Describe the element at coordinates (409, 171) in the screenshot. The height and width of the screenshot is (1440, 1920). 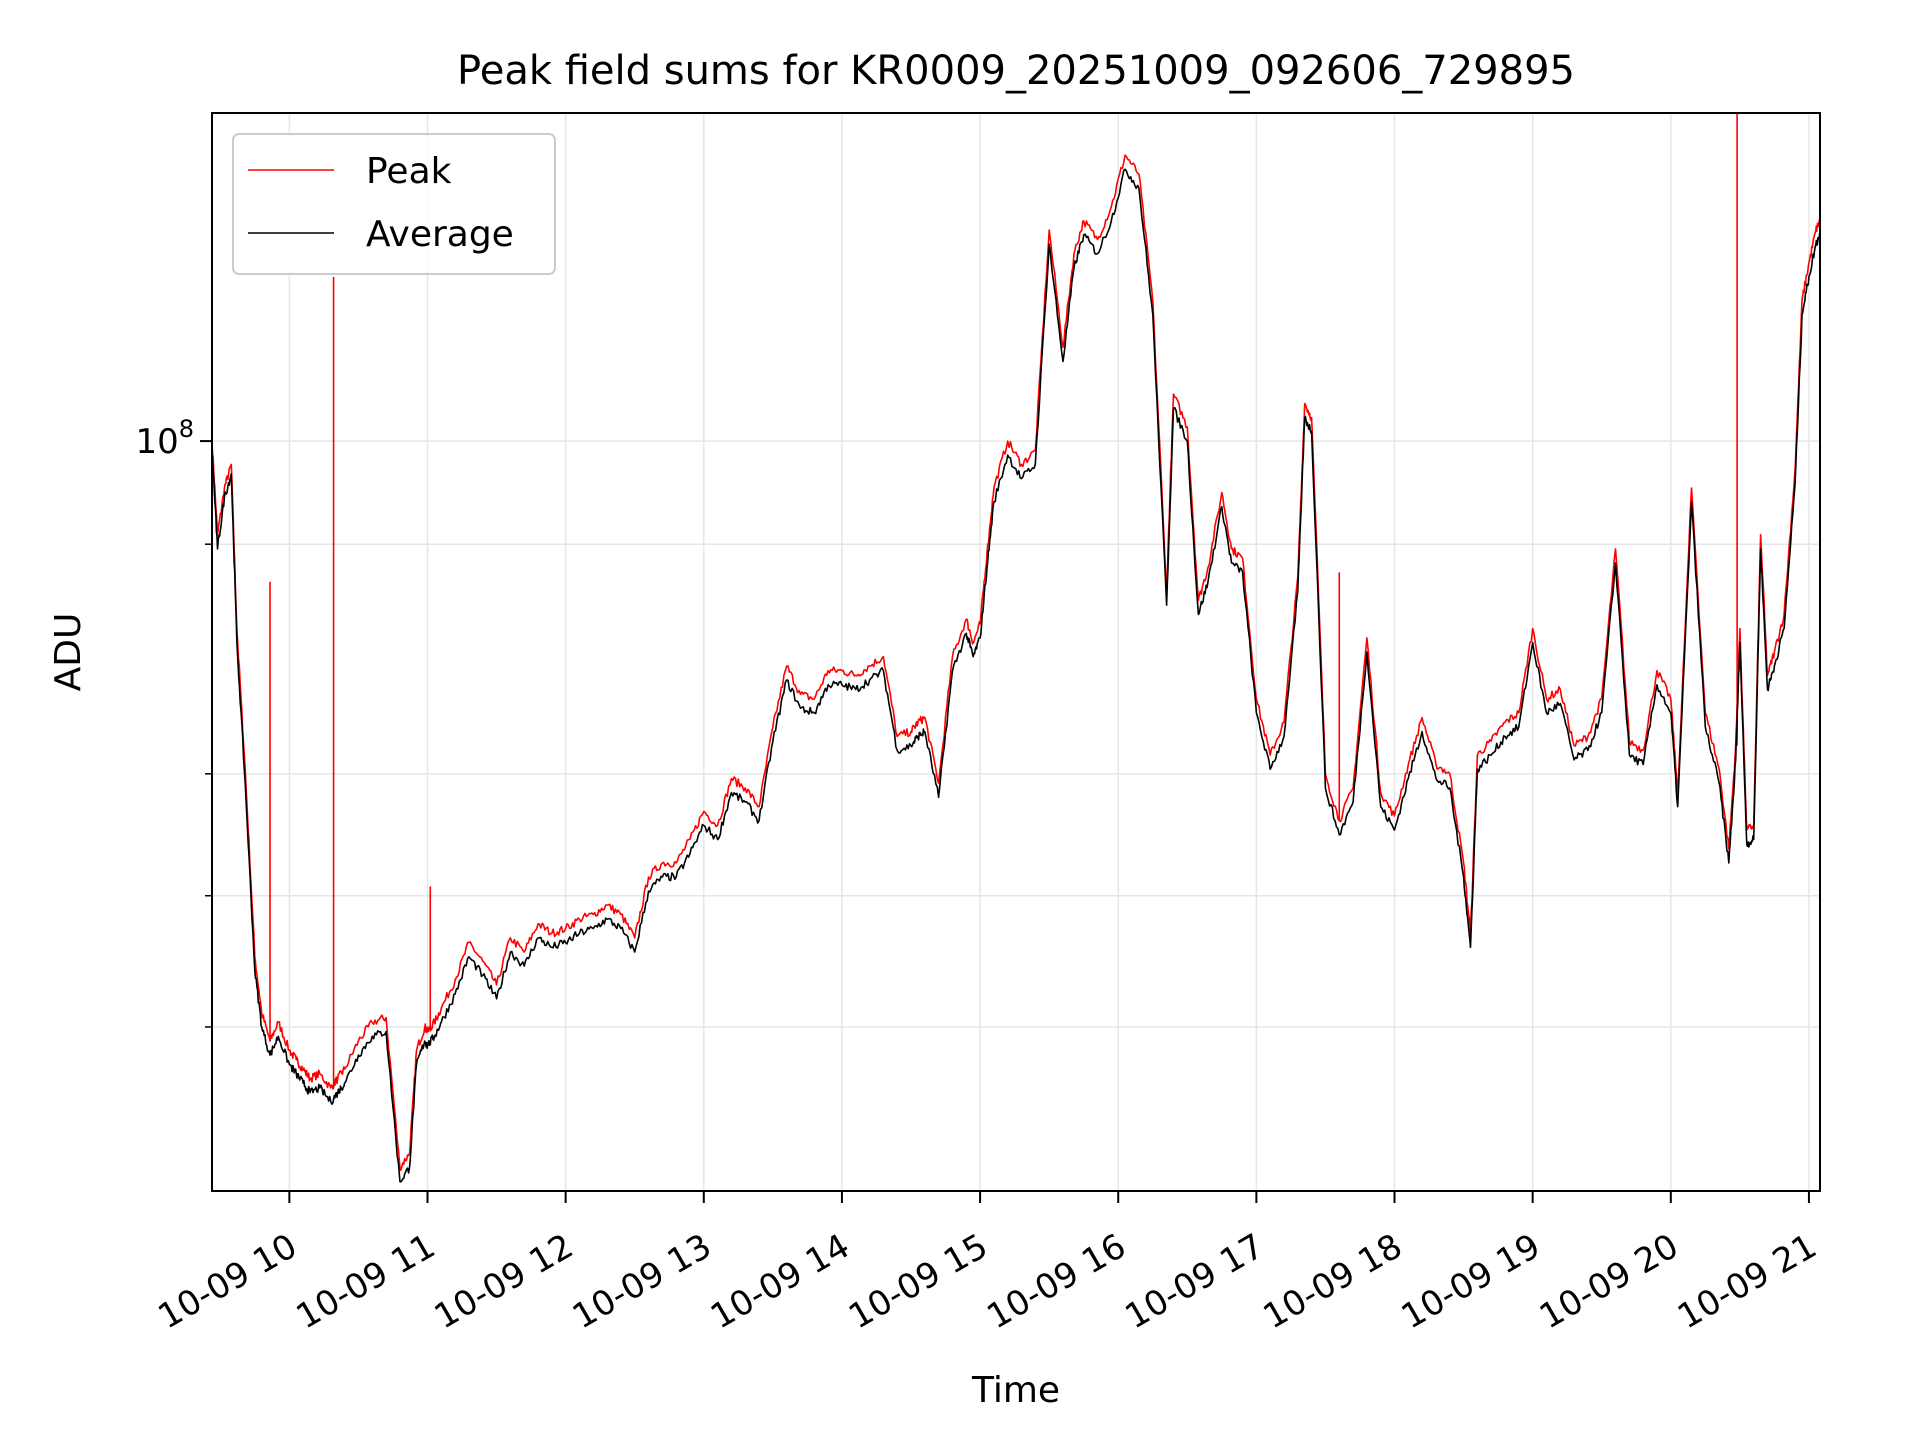
I see `legend-label-peak: Peak` at that location.